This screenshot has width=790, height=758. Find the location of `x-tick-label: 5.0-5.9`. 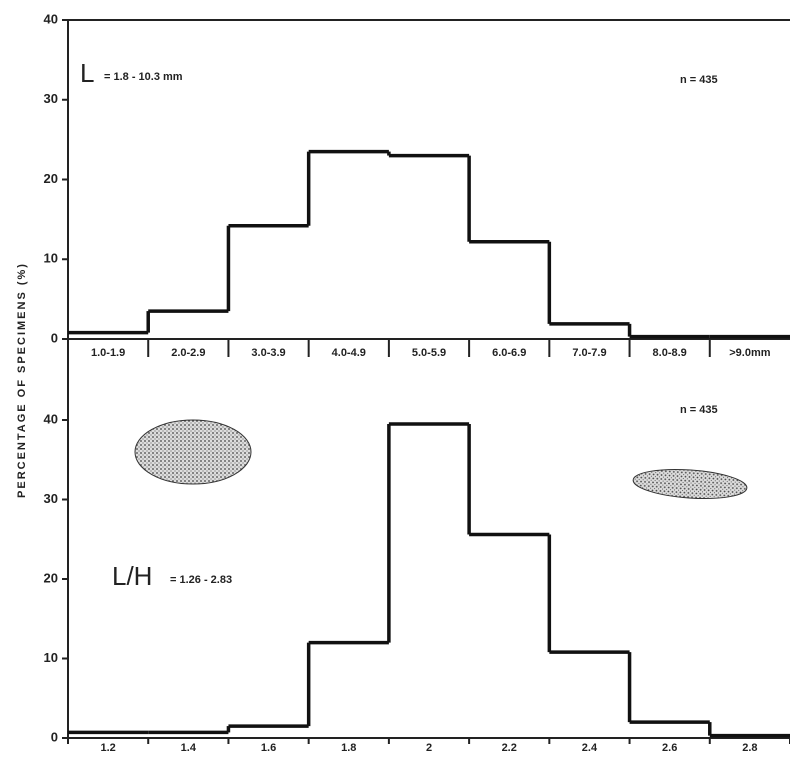

x-tick-label: 5.0-5.9 is located at coordinates (429, 353).